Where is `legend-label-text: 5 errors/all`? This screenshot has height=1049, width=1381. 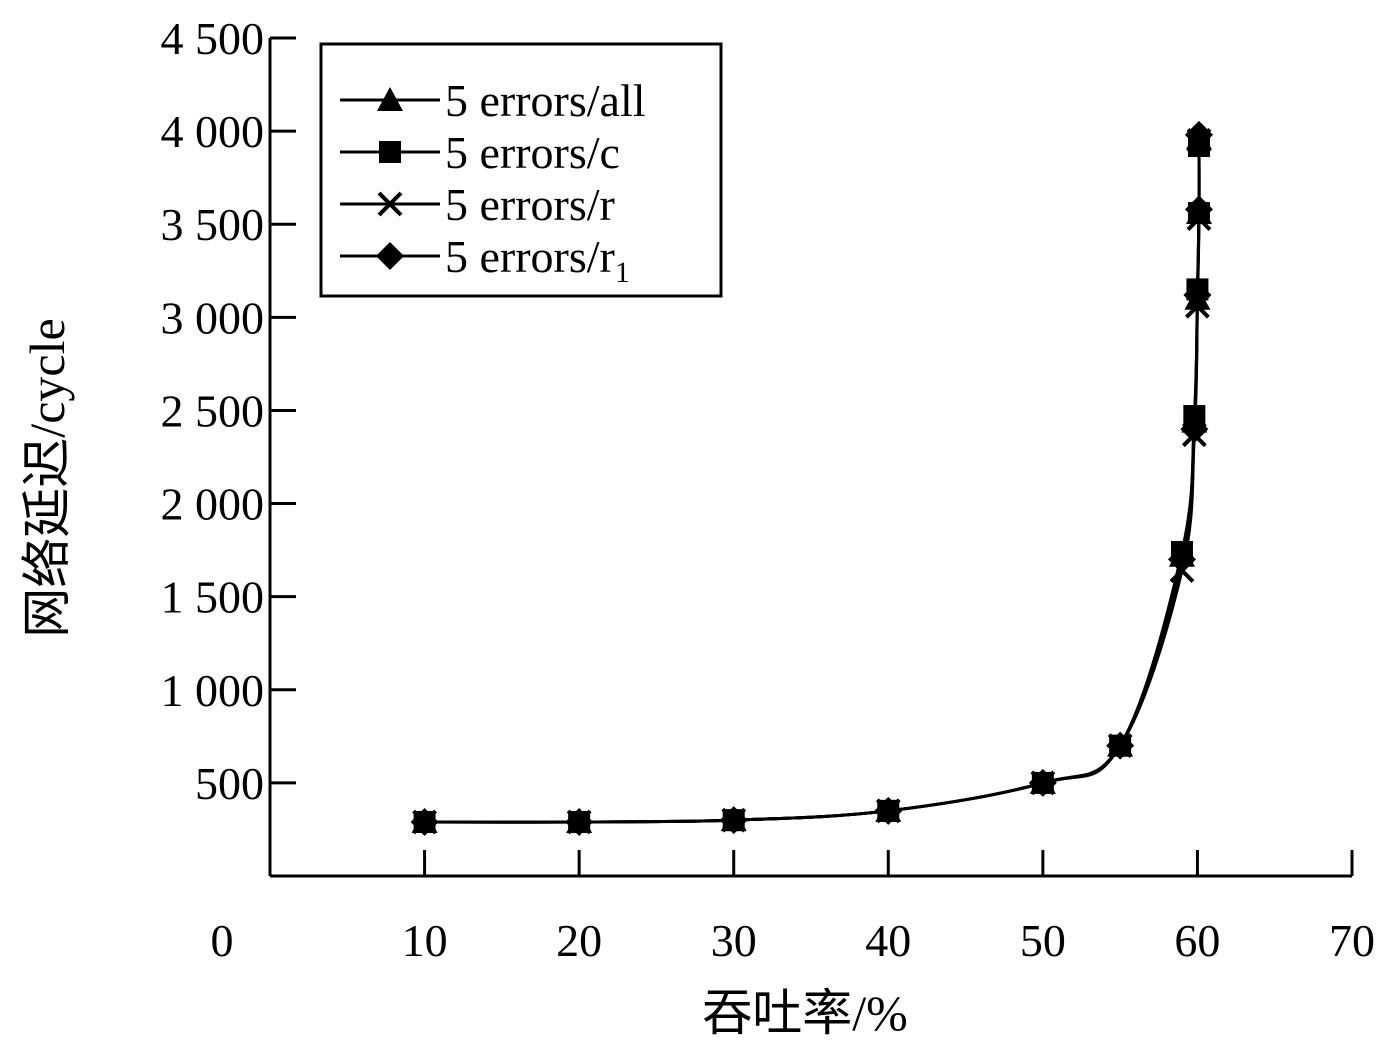 legend-label-text: 5 errors/all is located at coordinates (545, 100).